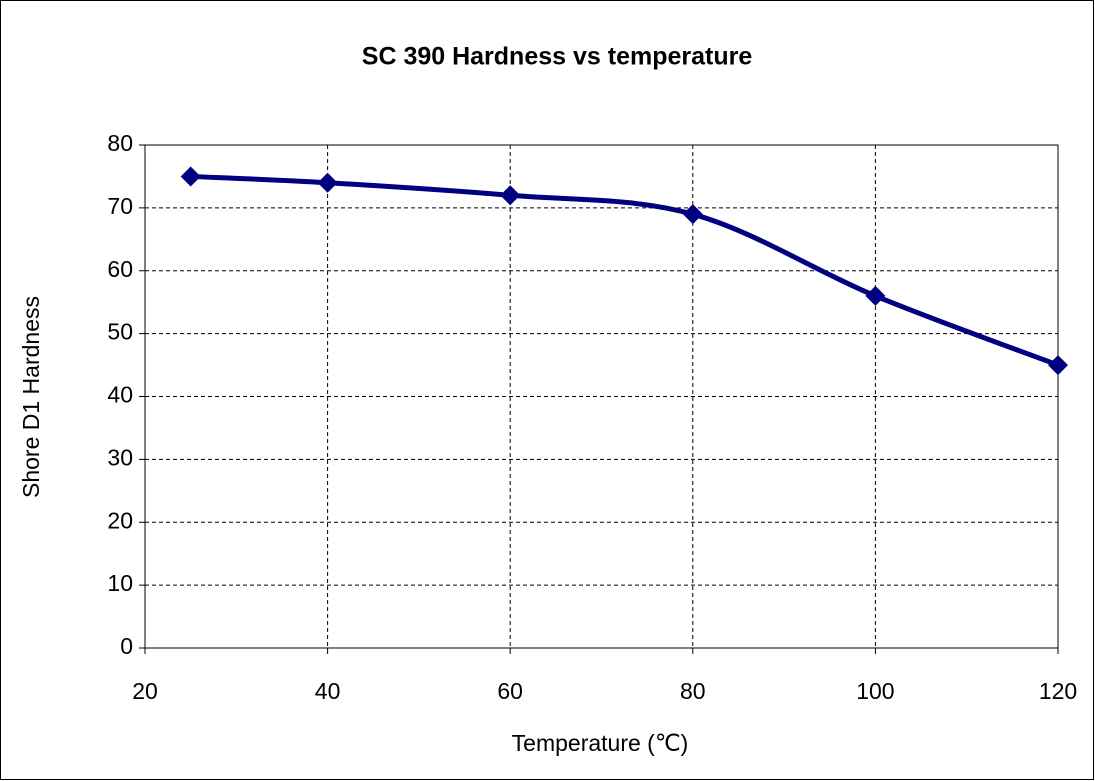  What do you see at coordinates (120, 206) in the screenshot?
I see `y-tick-label: 70` at bounding box center [120, 206].